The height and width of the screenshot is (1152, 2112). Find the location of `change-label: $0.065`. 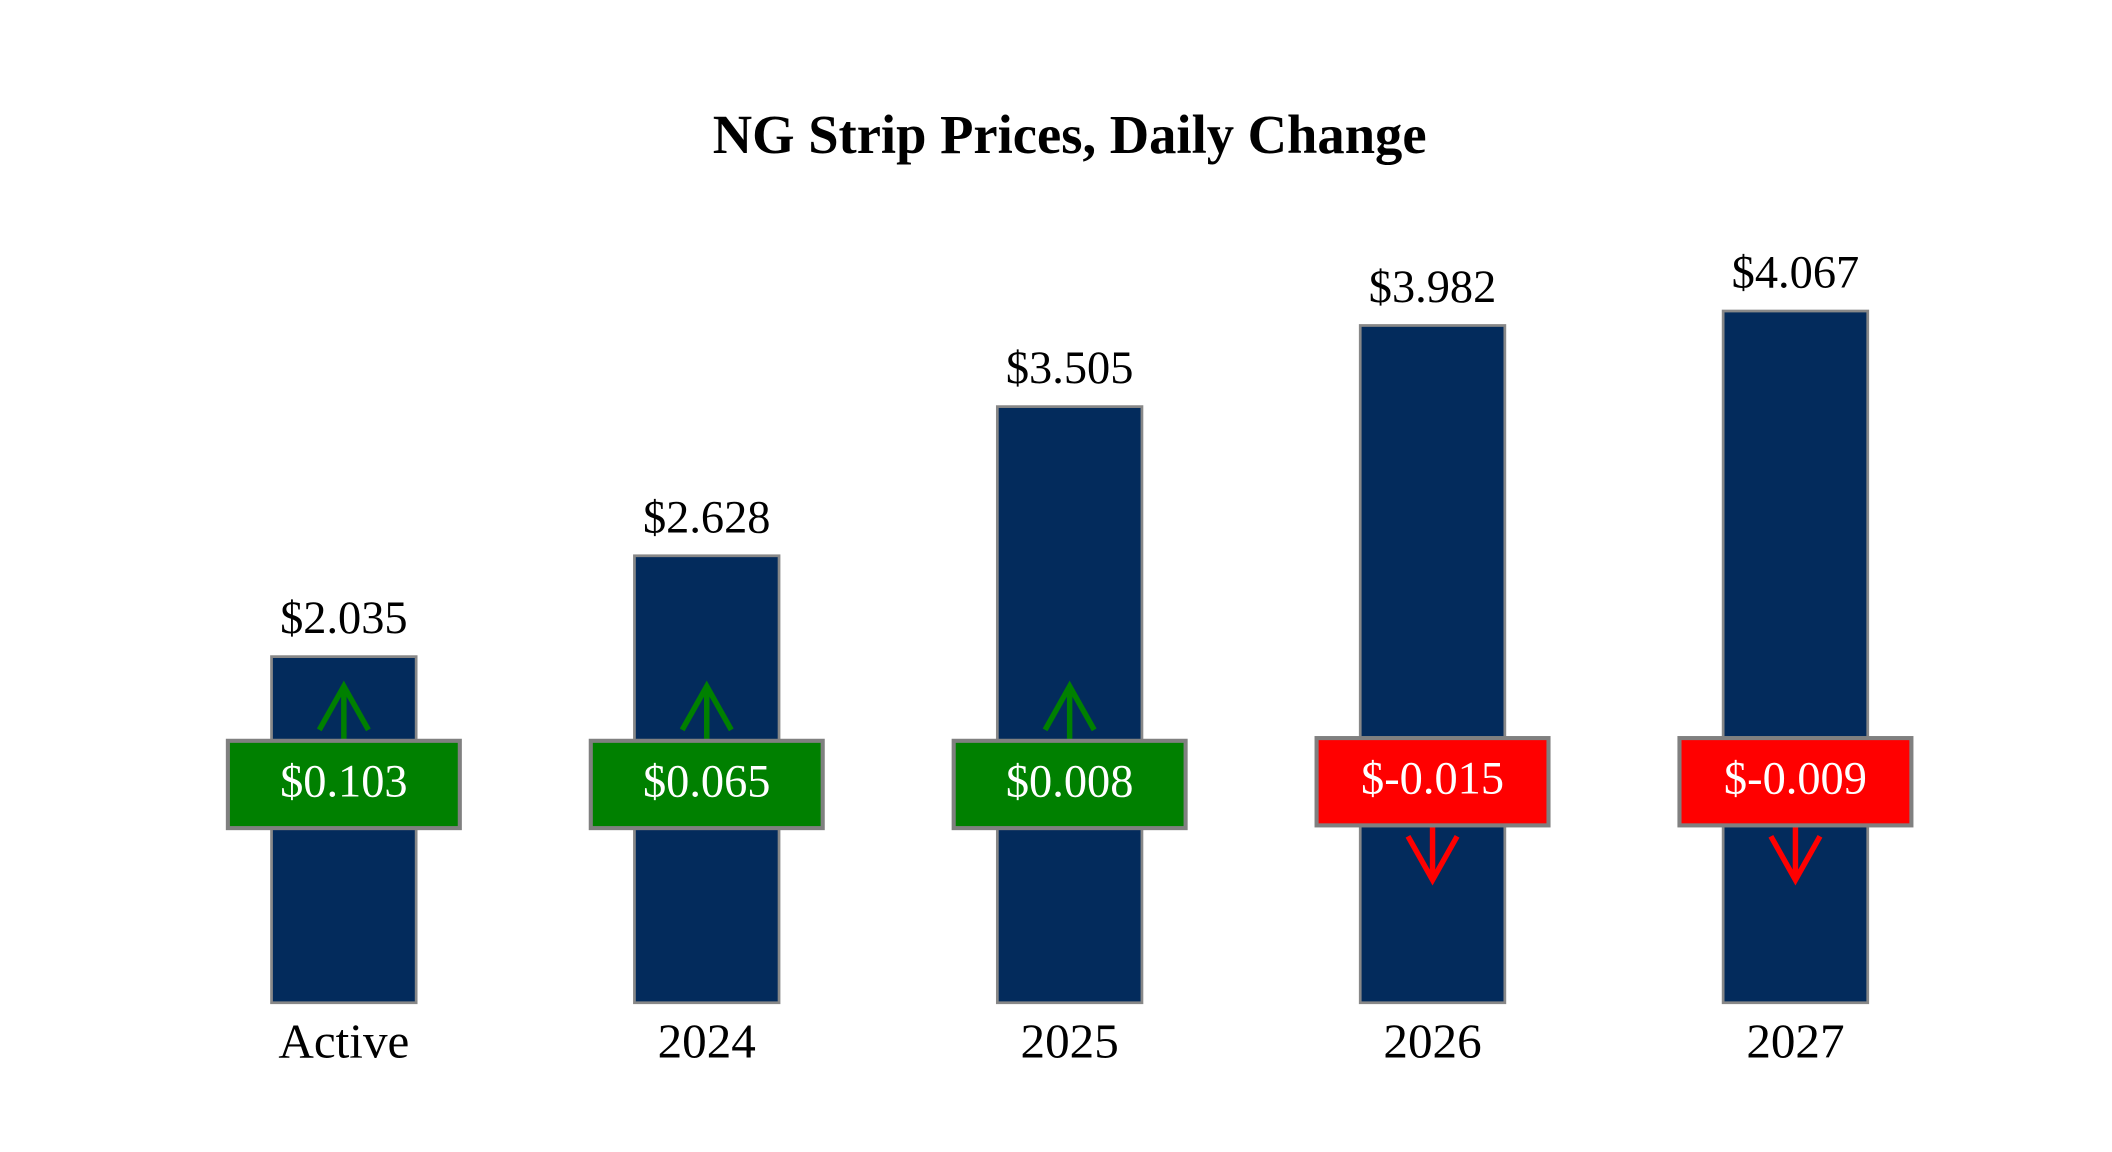

change-label: $0.065 is located at coordinates (707, 781).